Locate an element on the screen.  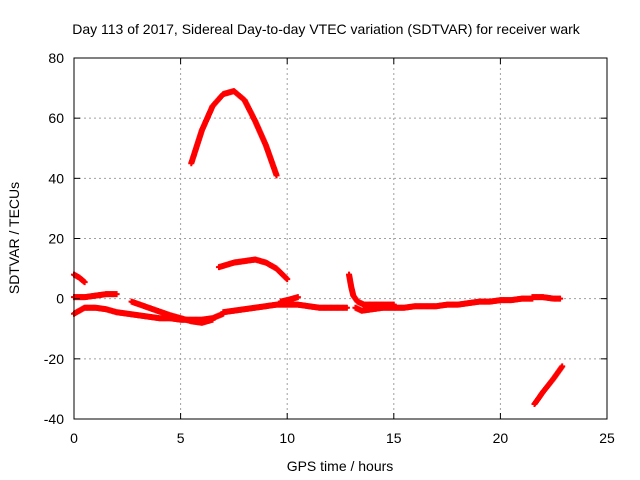
x-axis-label: GPS time / hours is located at coordinates (340, 466).